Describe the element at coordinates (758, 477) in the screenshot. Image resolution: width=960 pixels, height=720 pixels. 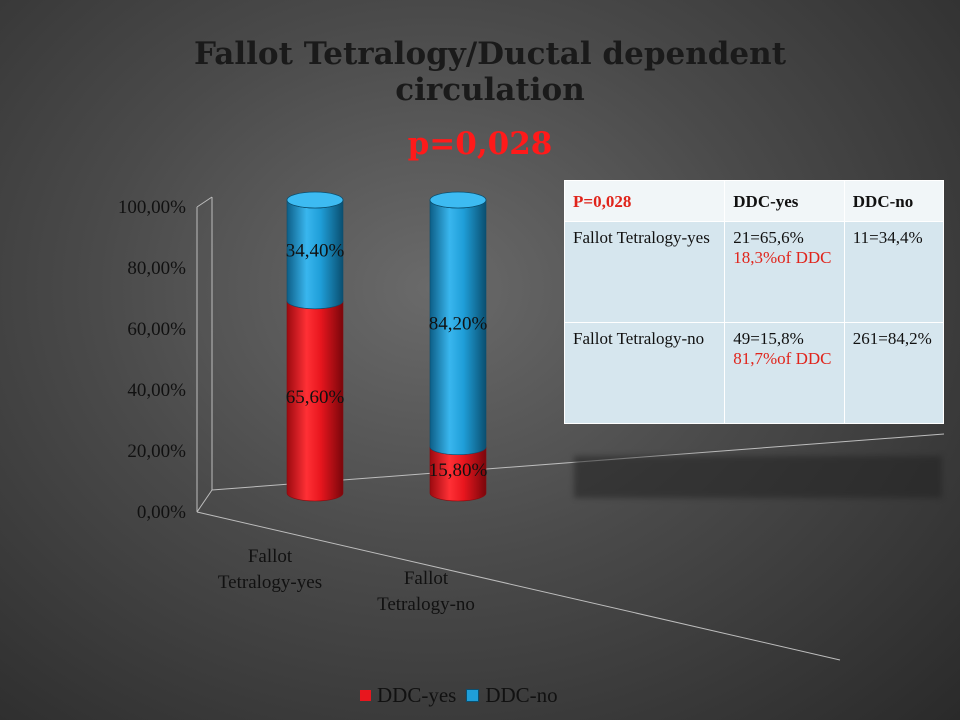
I see `table-shadow` at that location.